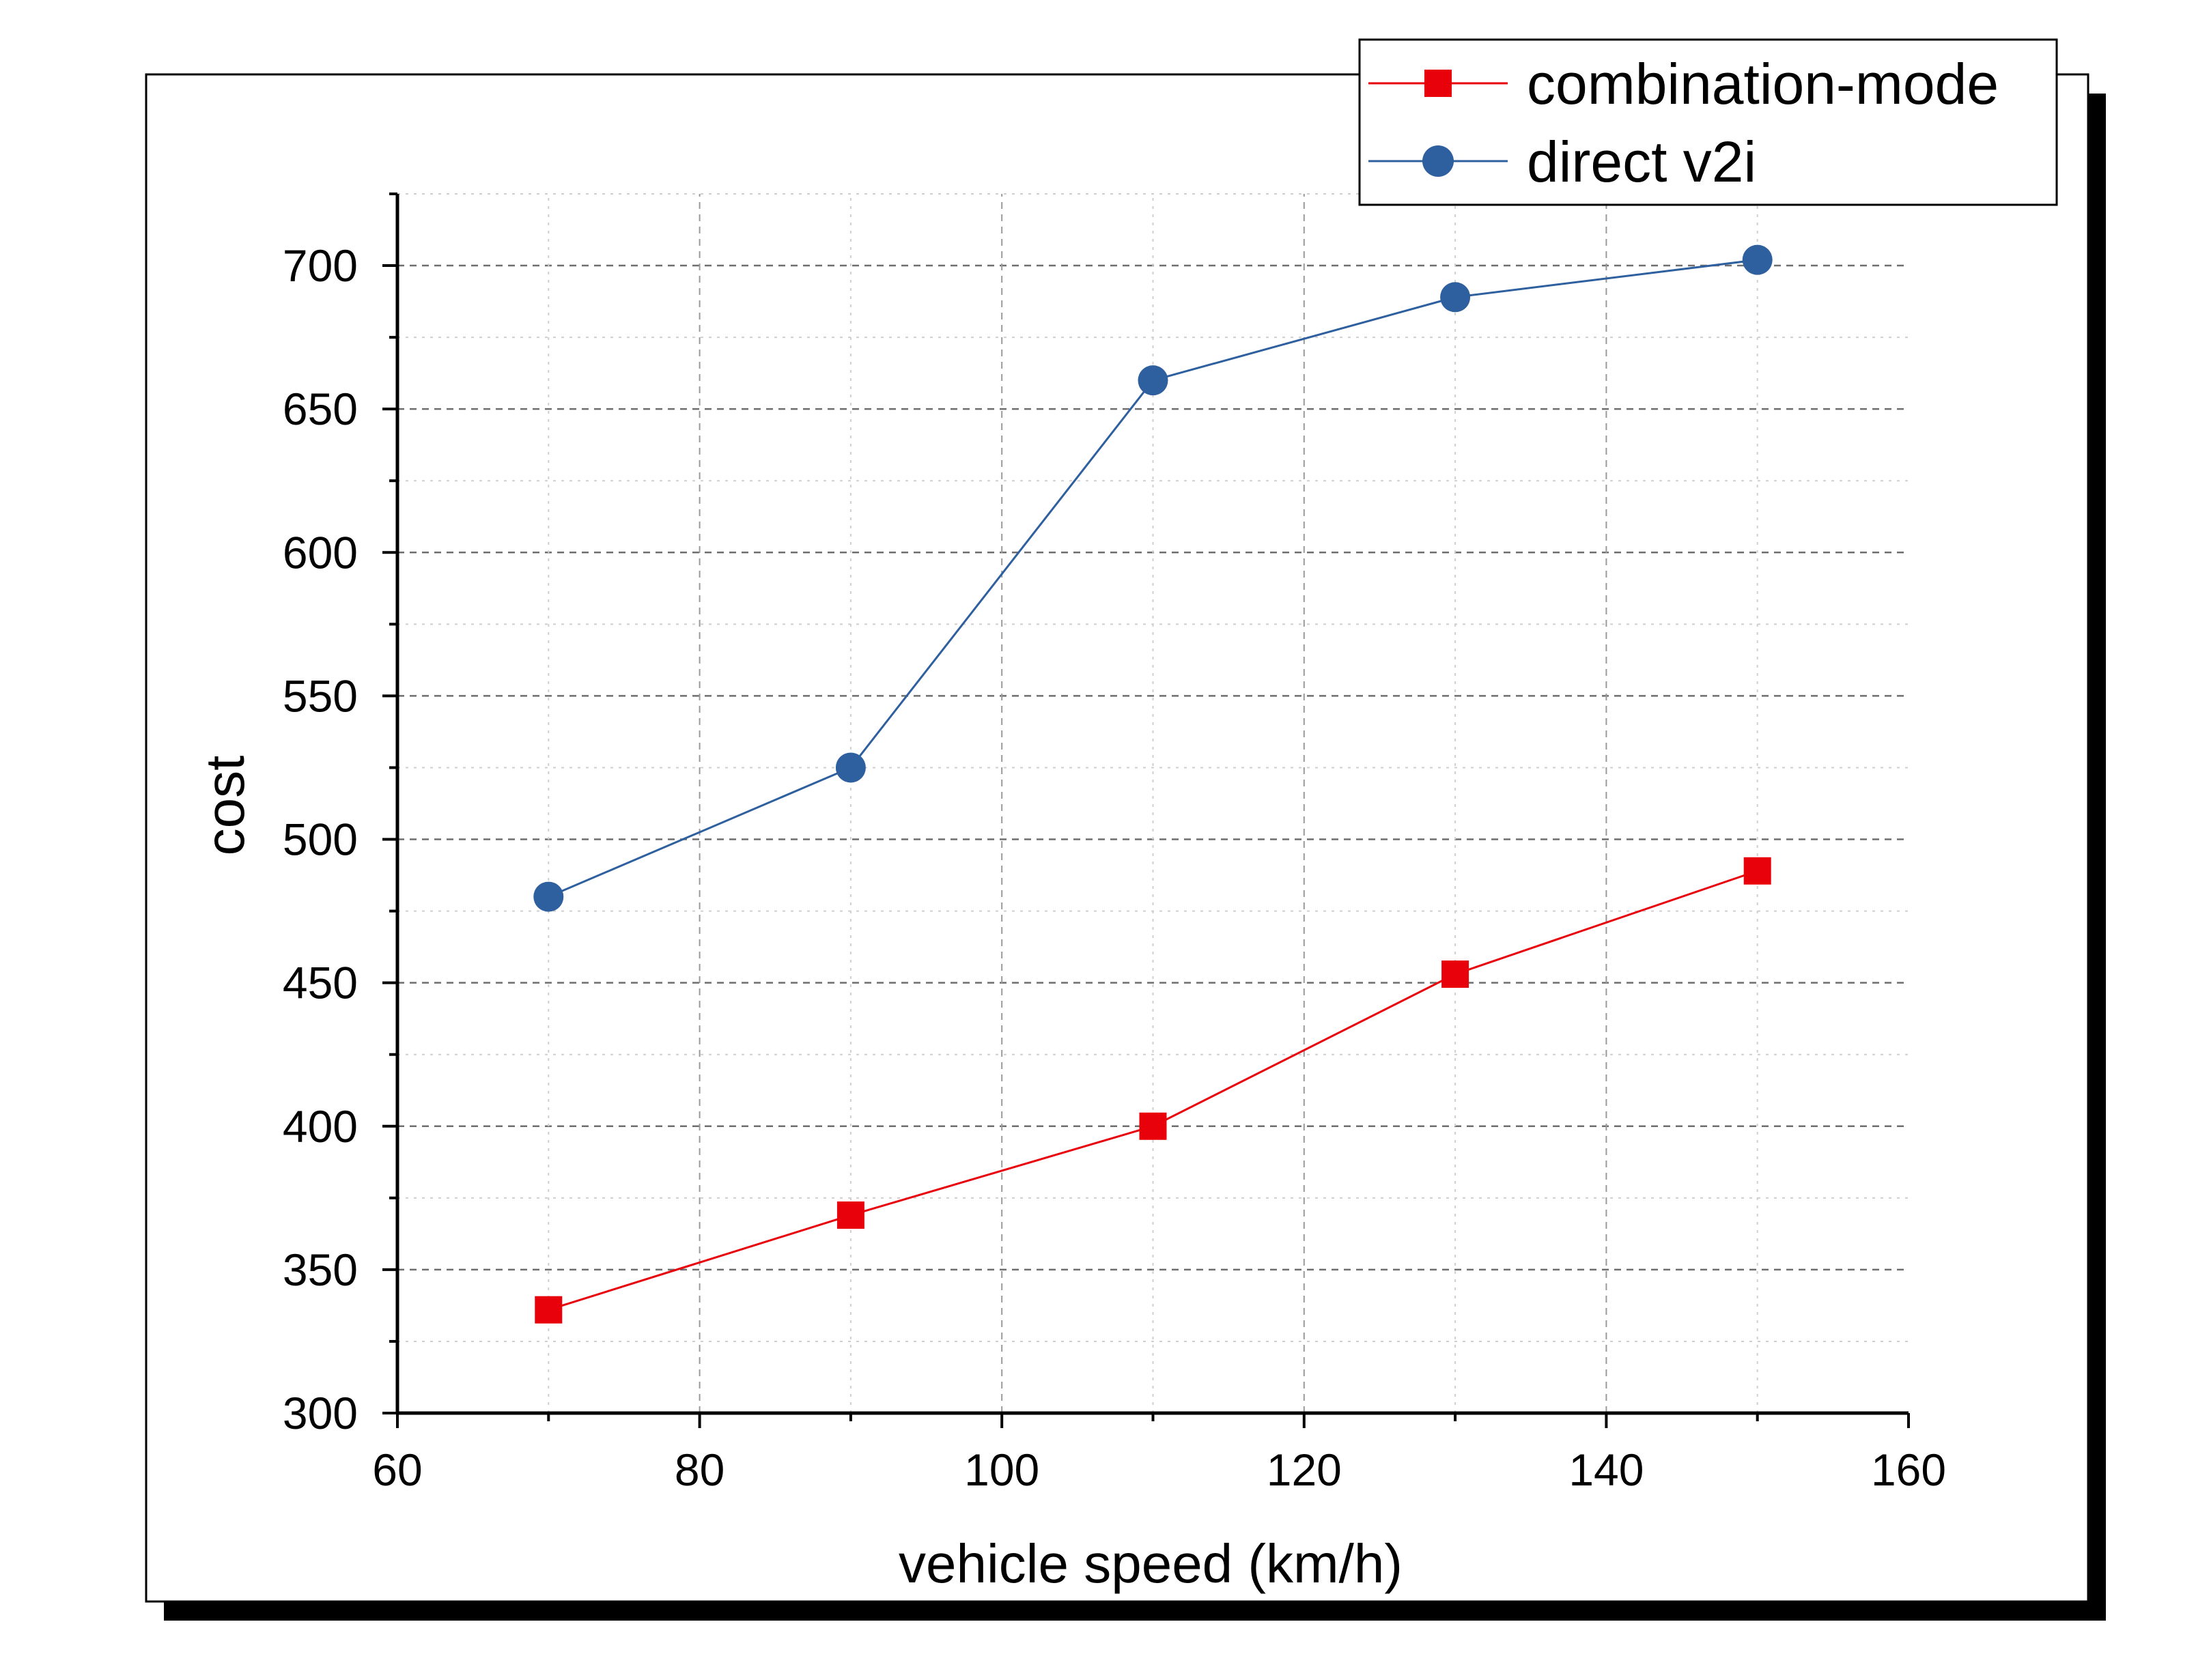  I want to click on y-tick-label: 700, so click(321, 265).